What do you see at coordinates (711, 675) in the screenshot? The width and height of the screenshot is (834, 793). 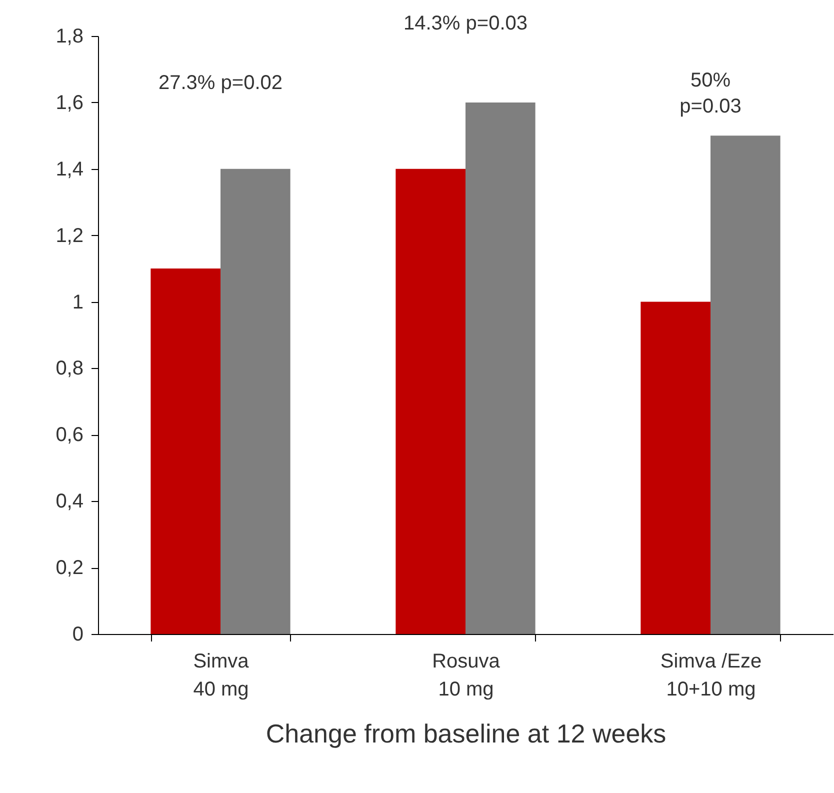 I see `x-tick-label: Simva /Eze 10+10 mg` at bounding box center [711, 675].